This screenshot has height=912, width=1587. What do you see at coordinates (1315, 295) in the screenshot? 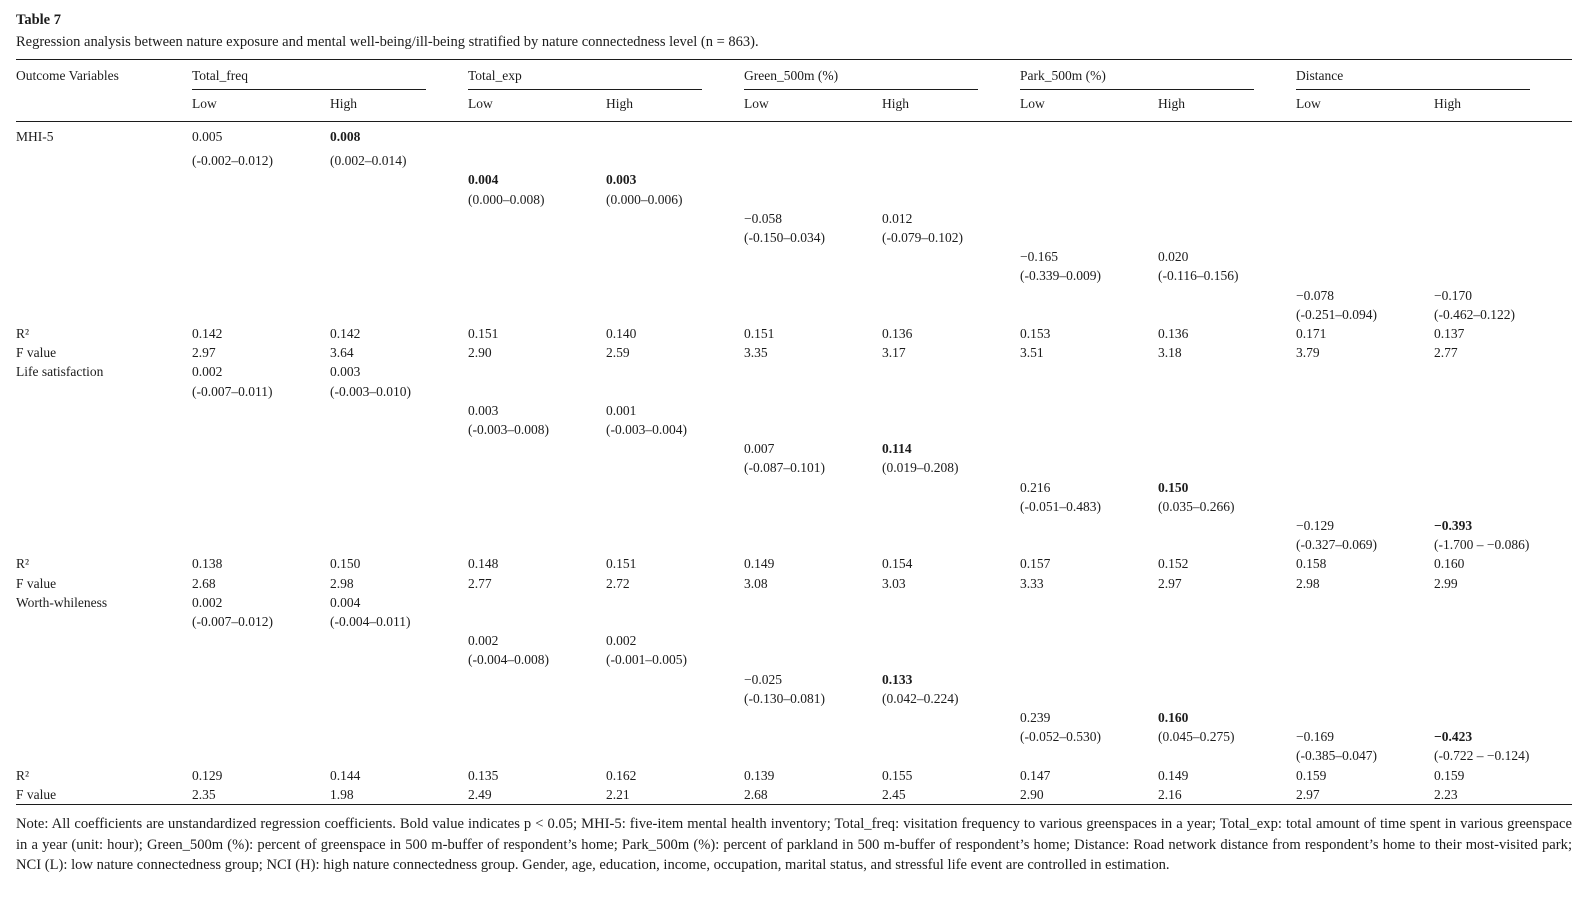
I see `value-cell: −0.078` at bounding box center [1315, 295].